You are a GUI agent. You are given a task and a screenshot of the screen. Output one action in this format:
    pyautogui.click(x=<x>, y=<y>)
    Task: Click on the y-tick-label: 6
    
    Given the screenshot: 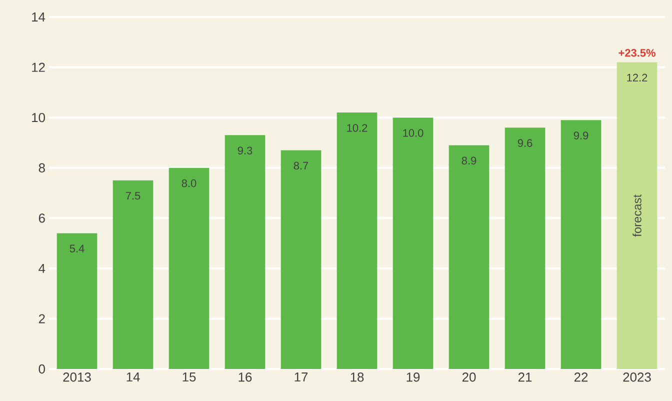 What is the action you would take?
    pyautogui.click(x=41, y=218)
    